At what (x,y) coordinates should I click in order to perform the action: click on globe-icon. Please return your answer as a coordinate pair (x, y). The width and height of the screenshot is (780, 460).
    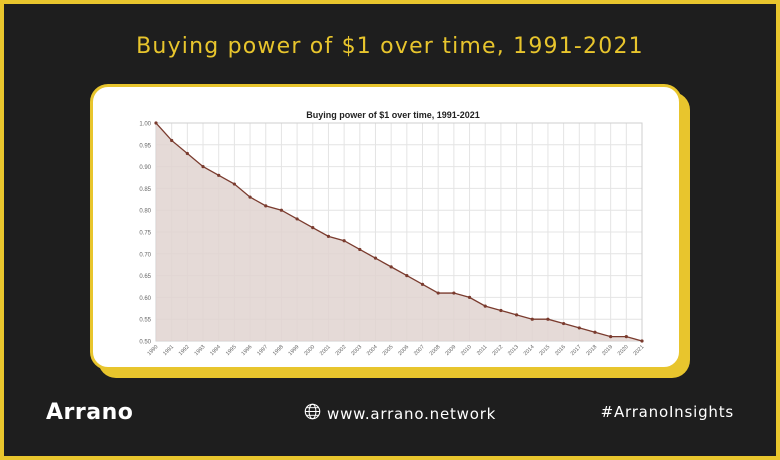
    Looking at the image, I should click on (312, 413).